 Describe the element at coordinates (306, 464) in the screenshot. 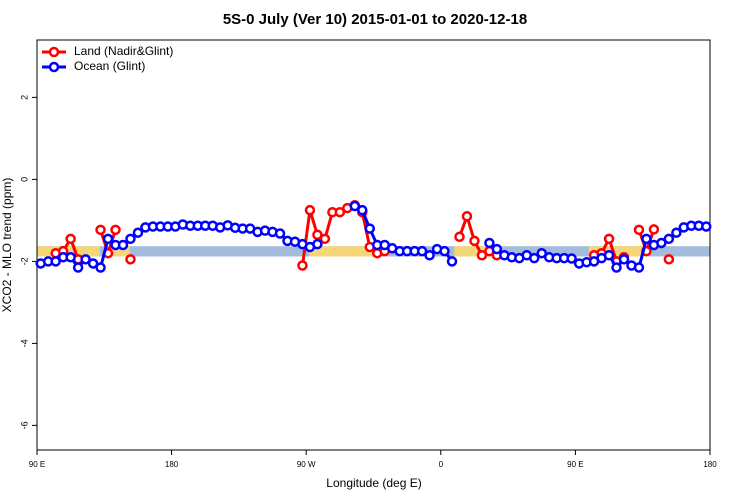

I see `x-tick-label: 90 W` at that location.